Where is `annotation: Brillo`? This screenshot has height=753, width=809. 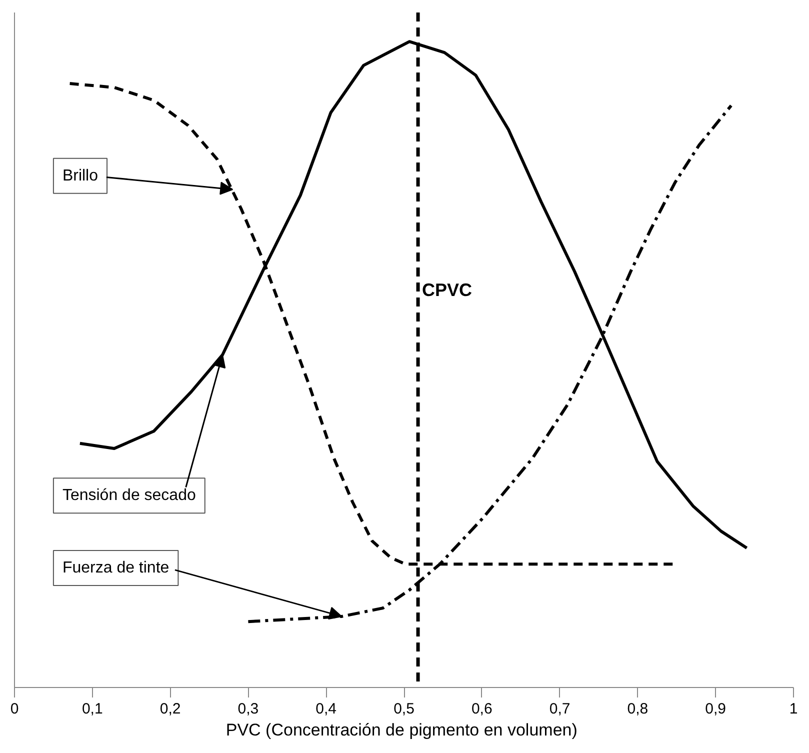 annotation: Brillo is located at coordinates (80, 175).